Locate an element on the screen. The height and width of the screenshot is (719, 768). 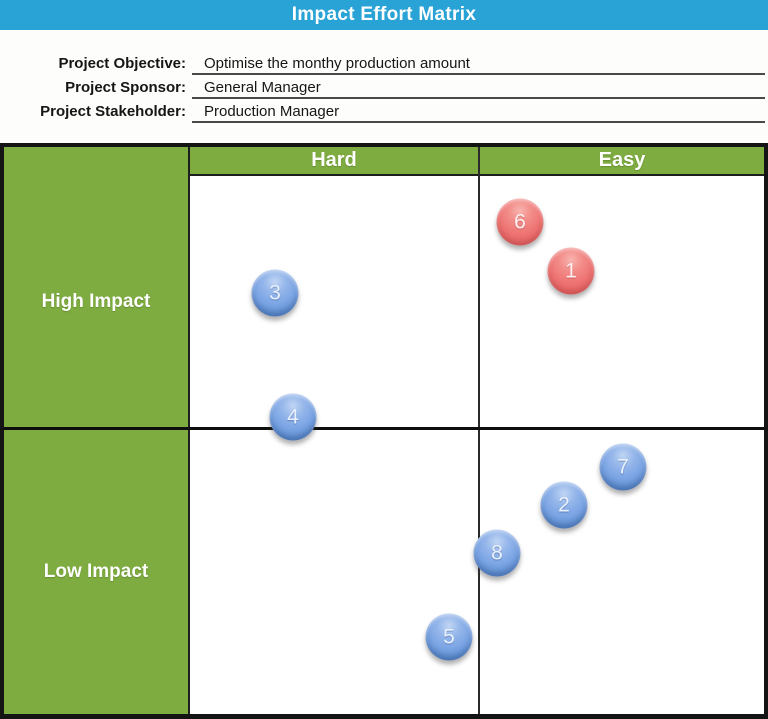
impact-label-low: Low Impact is located at coordinates (96, 571).